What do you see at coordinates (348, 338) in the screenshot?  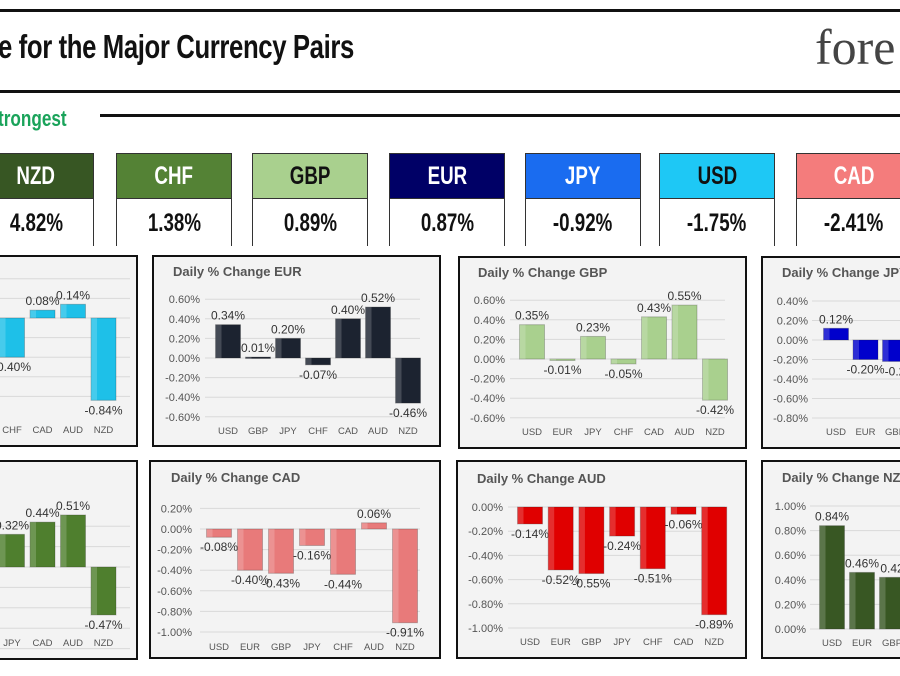 I see `bar-eur-cad` at bounding box center [348, 338].